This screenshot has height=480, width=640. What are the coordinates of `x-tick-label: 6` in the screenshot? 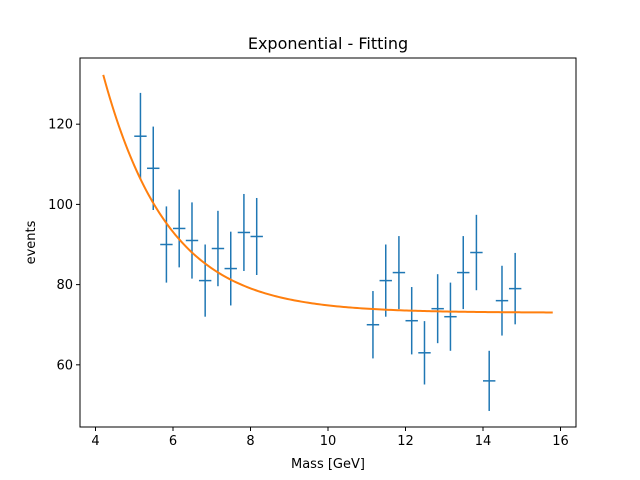 It's located at (173, 441).